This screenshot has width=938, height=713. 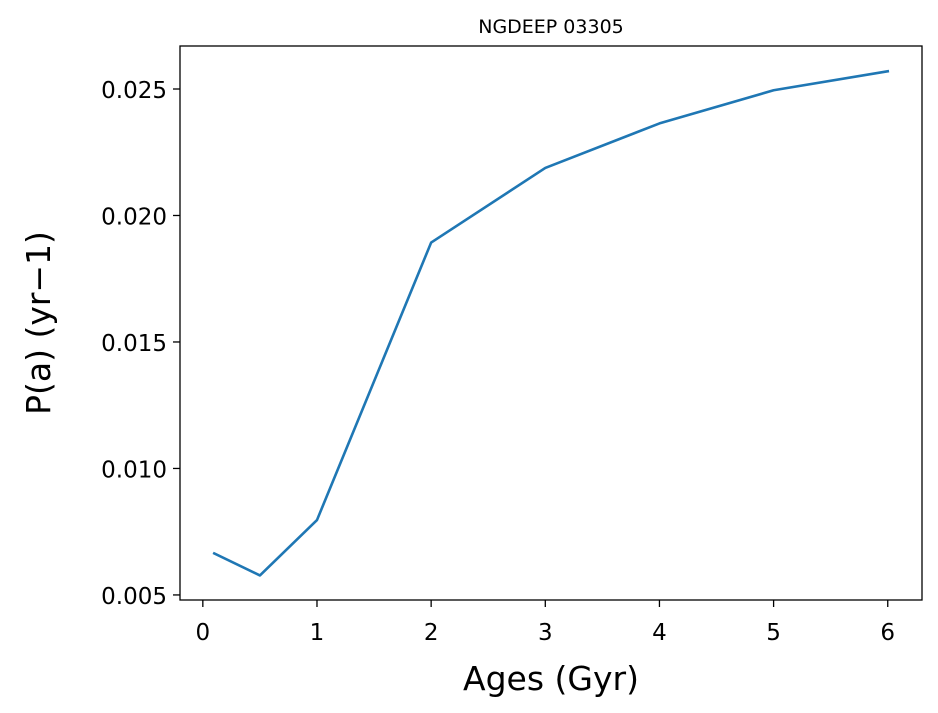 What do you see at coordinates (134, 91) in the screenshot?
I see `y-tick-label: 0.025` at bounding box center [134, 91].